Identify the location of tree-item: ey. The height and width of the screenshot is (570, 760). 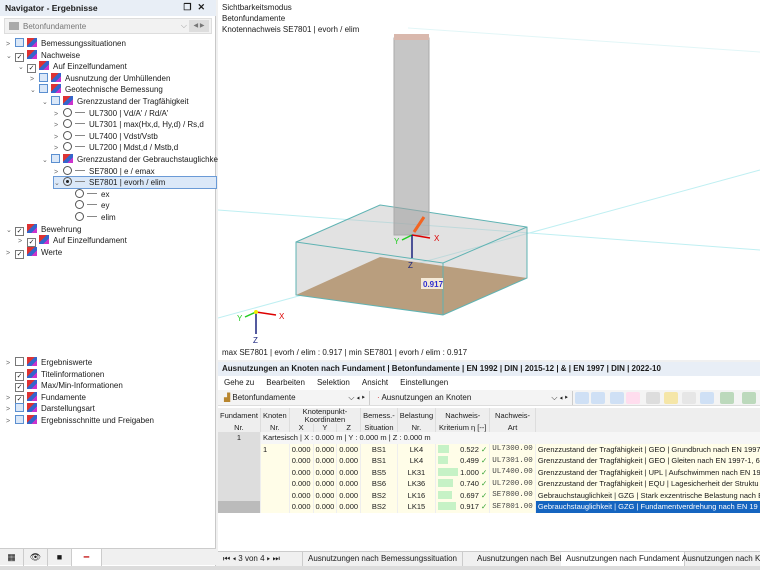
(87, 205).